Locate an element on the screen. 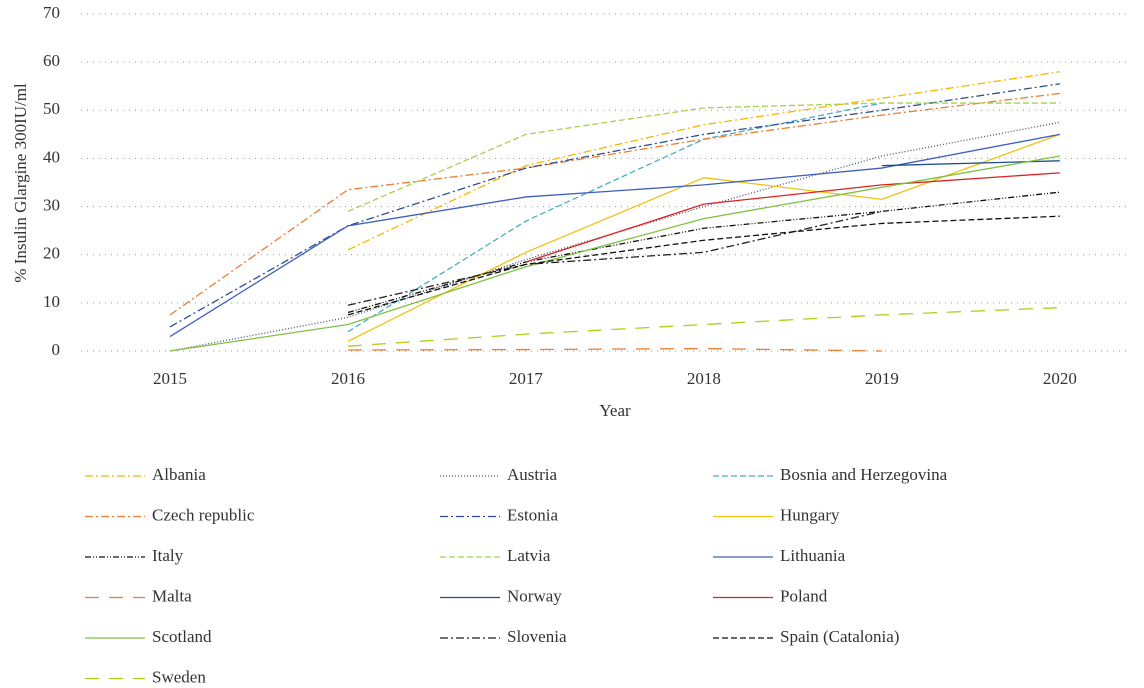 This screenshot has height=688, width=1144. y-tick-label: 10 is located at coordinates (51, 301).